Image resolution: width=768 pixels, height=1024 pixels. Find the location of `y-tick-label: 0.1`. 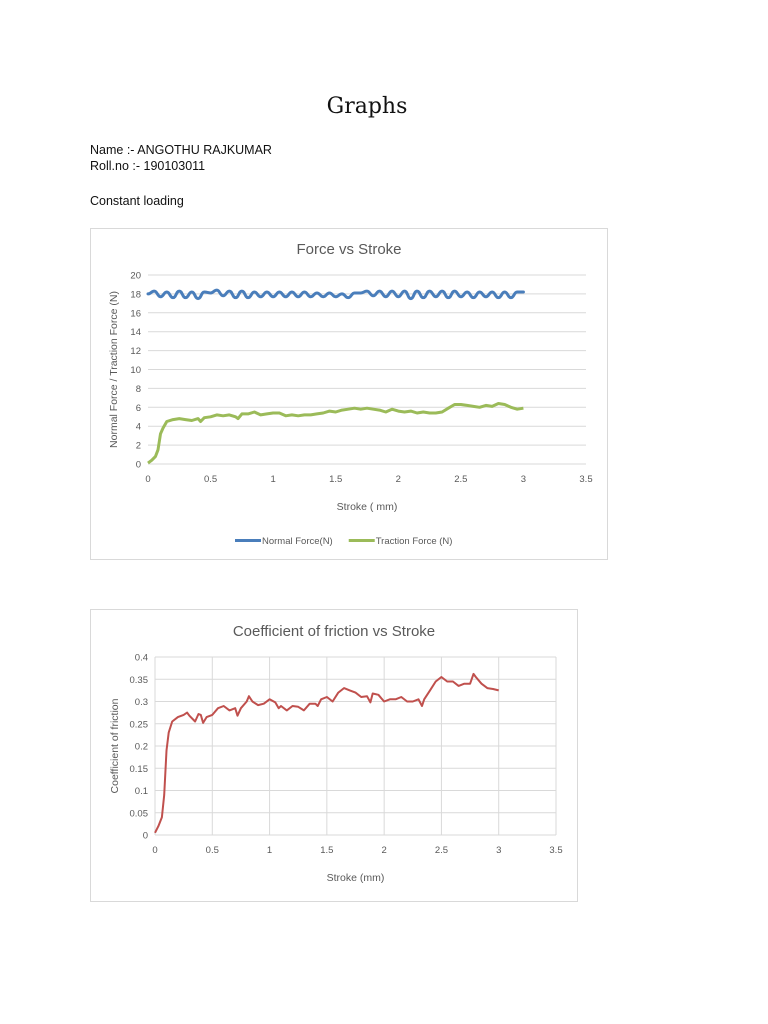

y-tick-label: 0.1 is located at coordinates (141, 791).